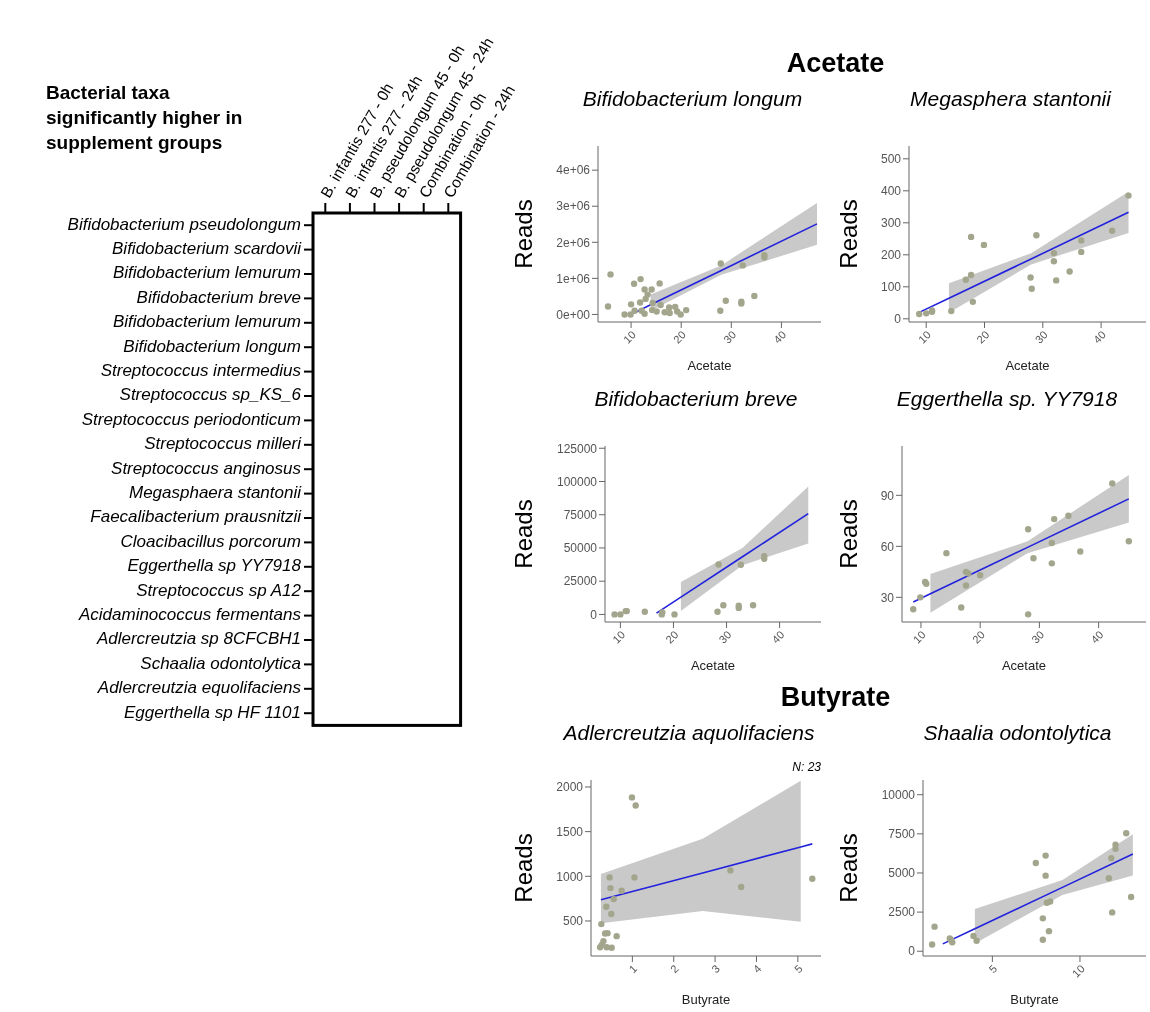 Image resolution: width=1150 pixels, height=1012 pixels. What do you see at coordinates (212, 712) in the screenshot?
I see `category-label: Eggerthella sp HF 1101` at bounding box center [212, 712].